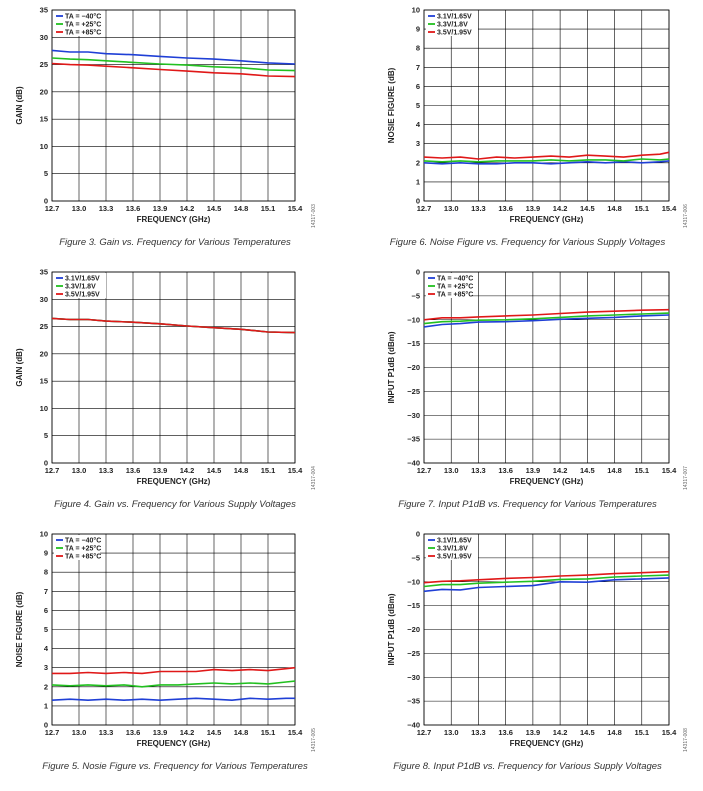  What do you see at coordinates (418, 124) in the screenshot?
I see `y-tick-label: 4` at bounding box center [418, 124].